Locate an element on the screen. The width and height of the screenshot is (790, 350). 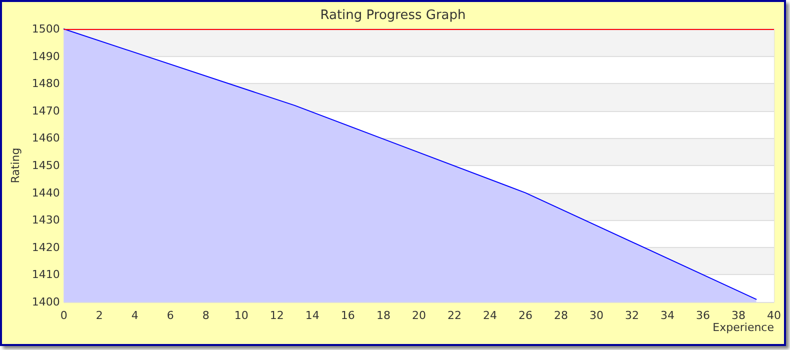
y-axis-title: Rating is located at coordinates (15, 166).